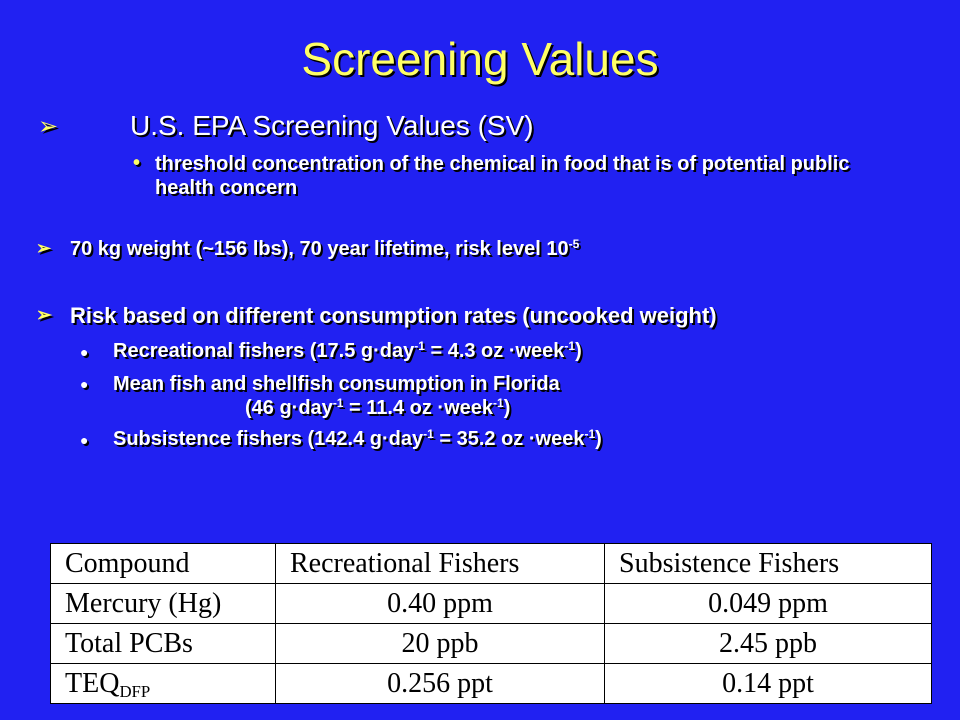 The image size is (960, 720). What do you see at coordinates (289, 408) in the screenshot?
I see `text-run: (46 g·day` at bounding box center [289, 408].